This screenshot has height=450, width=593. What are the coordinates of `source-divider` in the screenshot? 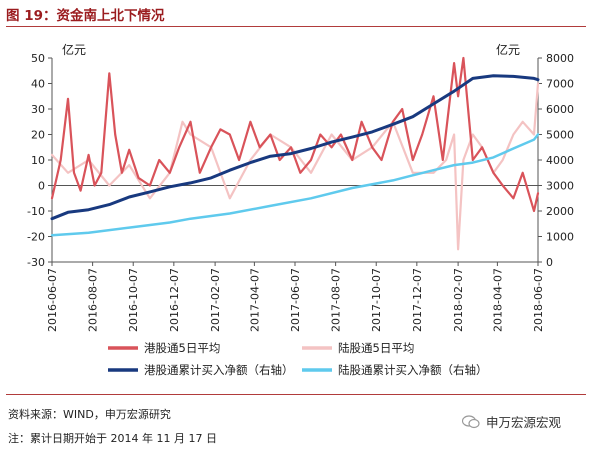 It's located at (296, 394).